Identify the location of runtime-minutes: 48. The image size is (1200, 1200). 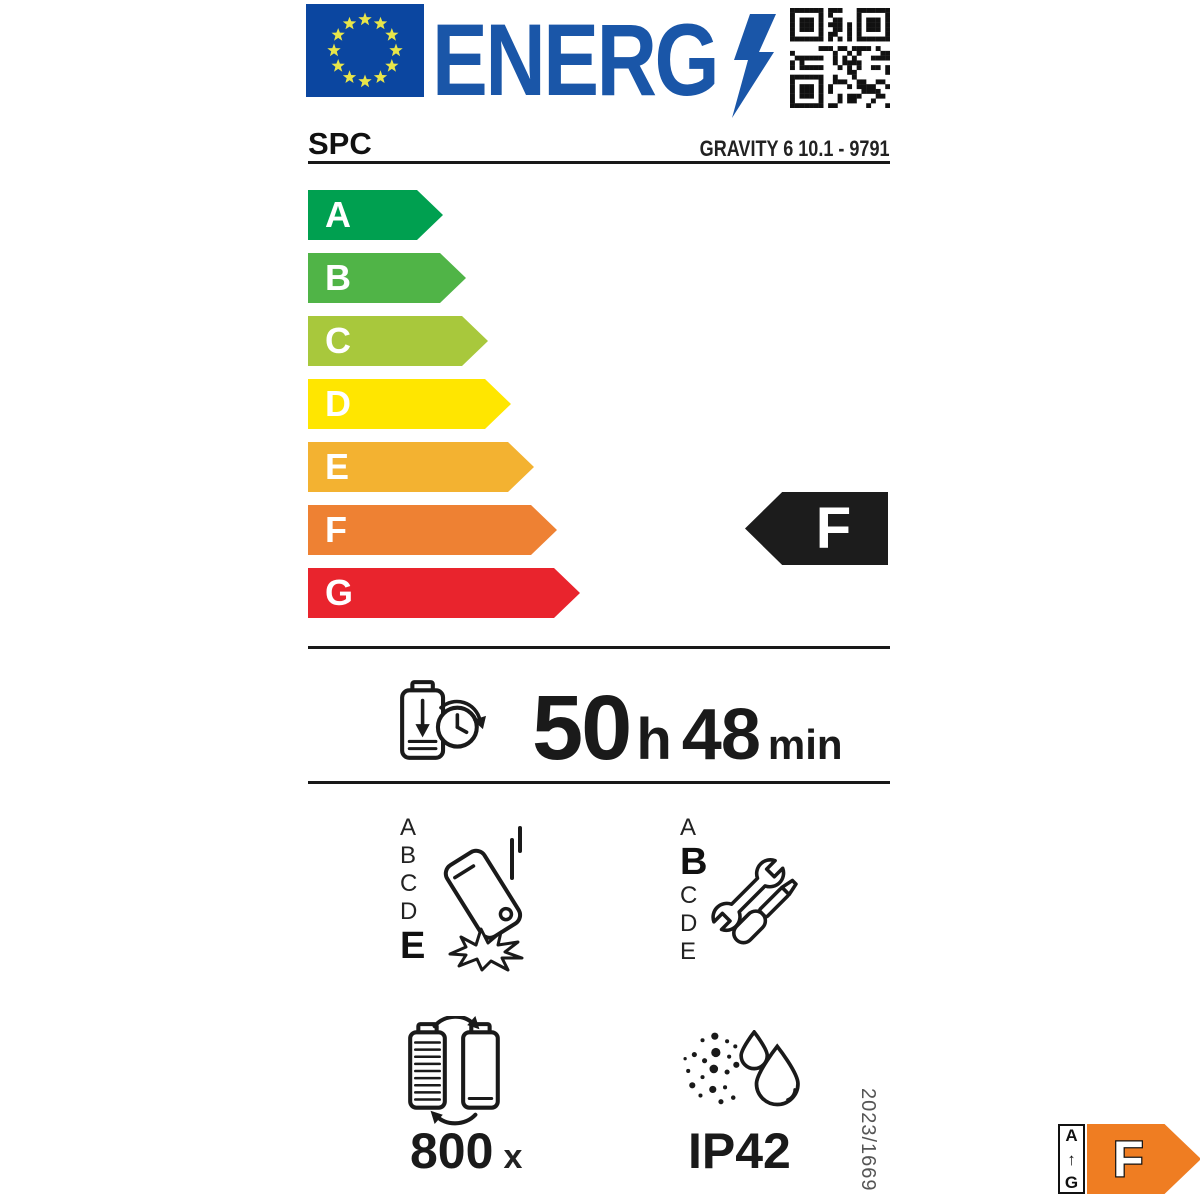
(721, 735).